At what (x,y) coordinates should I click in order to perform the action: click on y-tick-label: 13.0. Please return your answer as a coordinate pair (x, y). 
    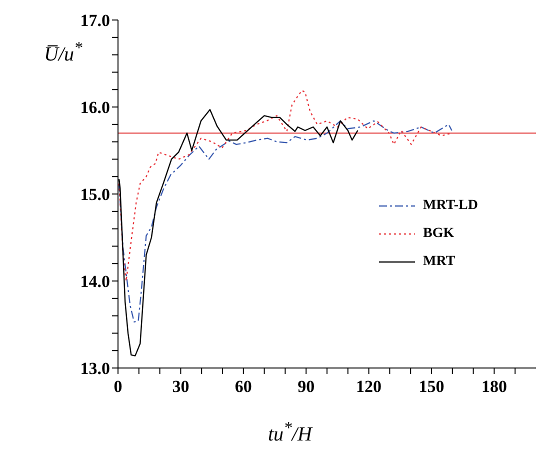
    Looking at the image, I should click on (95, 368).